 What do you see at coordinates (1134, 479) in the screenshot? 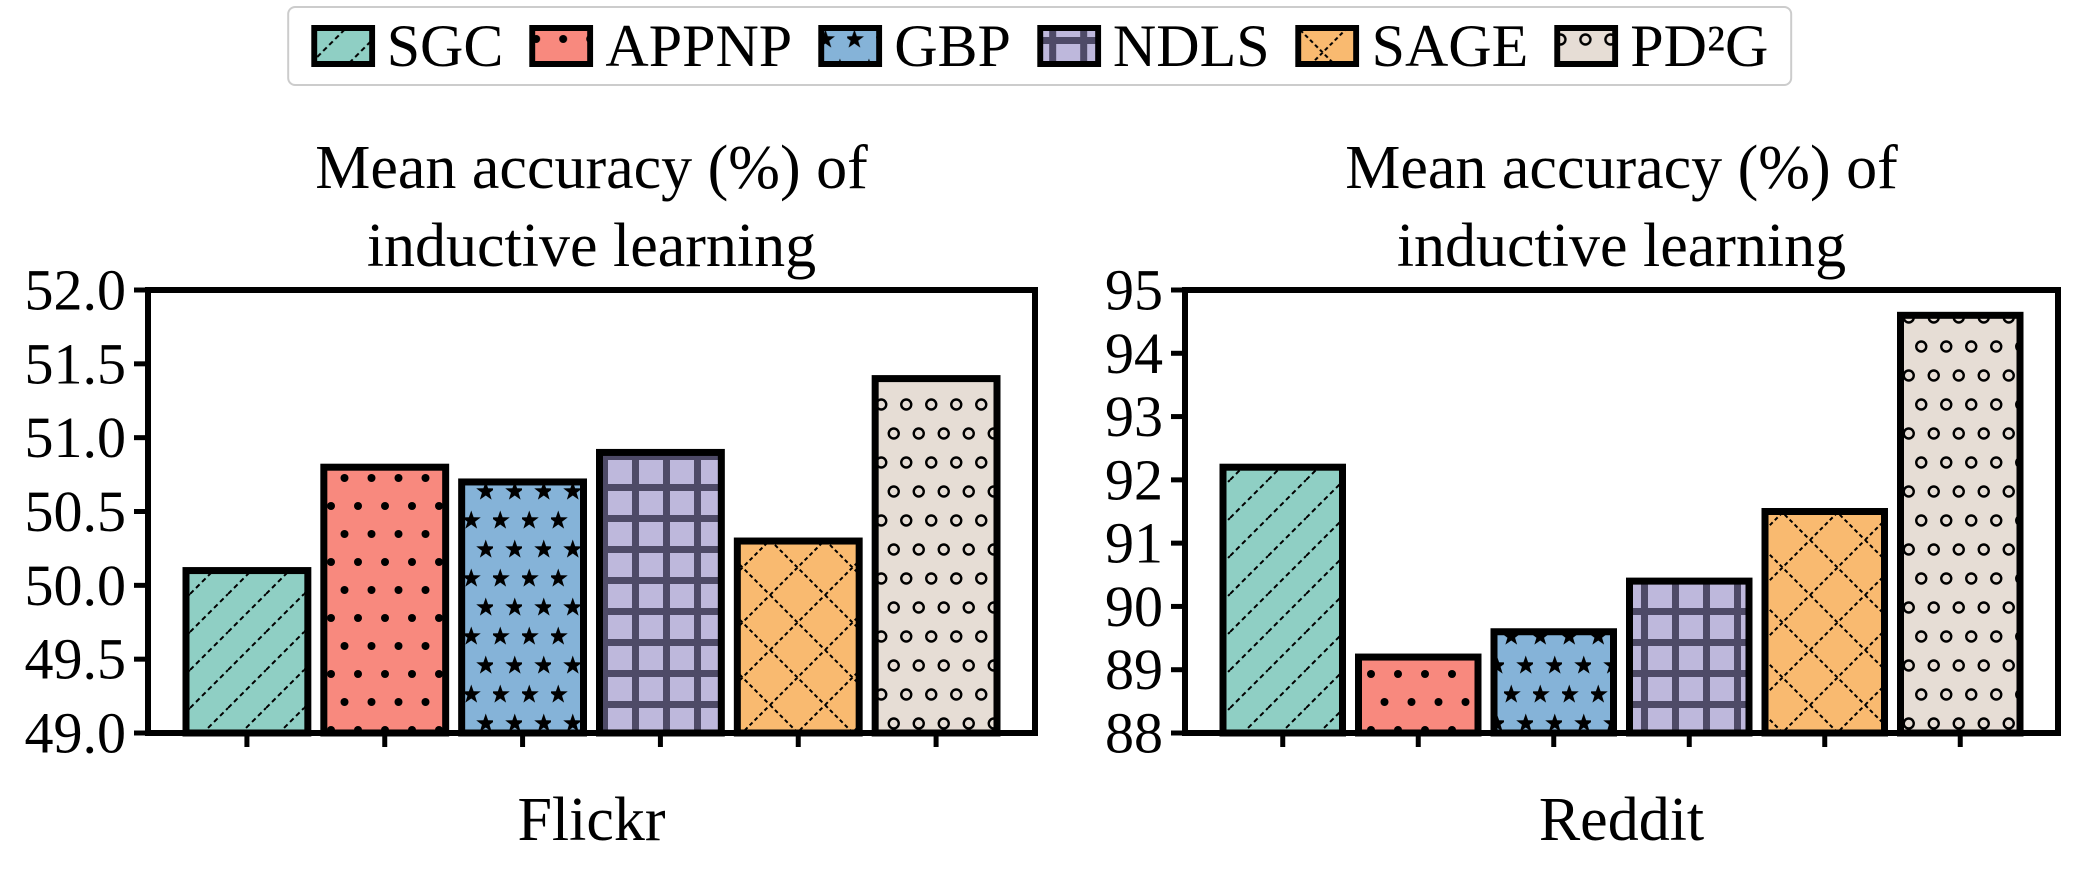
I see `y-tick-label: 92` at bounding box center [1134, 479].